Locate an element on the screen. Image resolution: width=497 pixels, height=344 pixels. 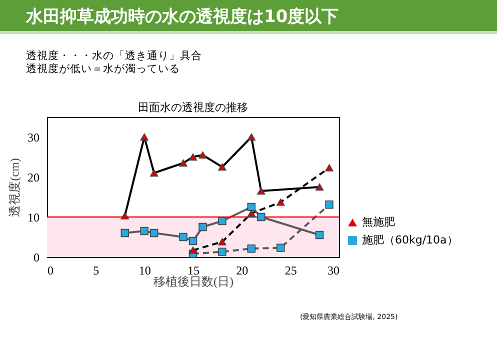
y-tick-label: 10 is located at coordinates (34, 217).